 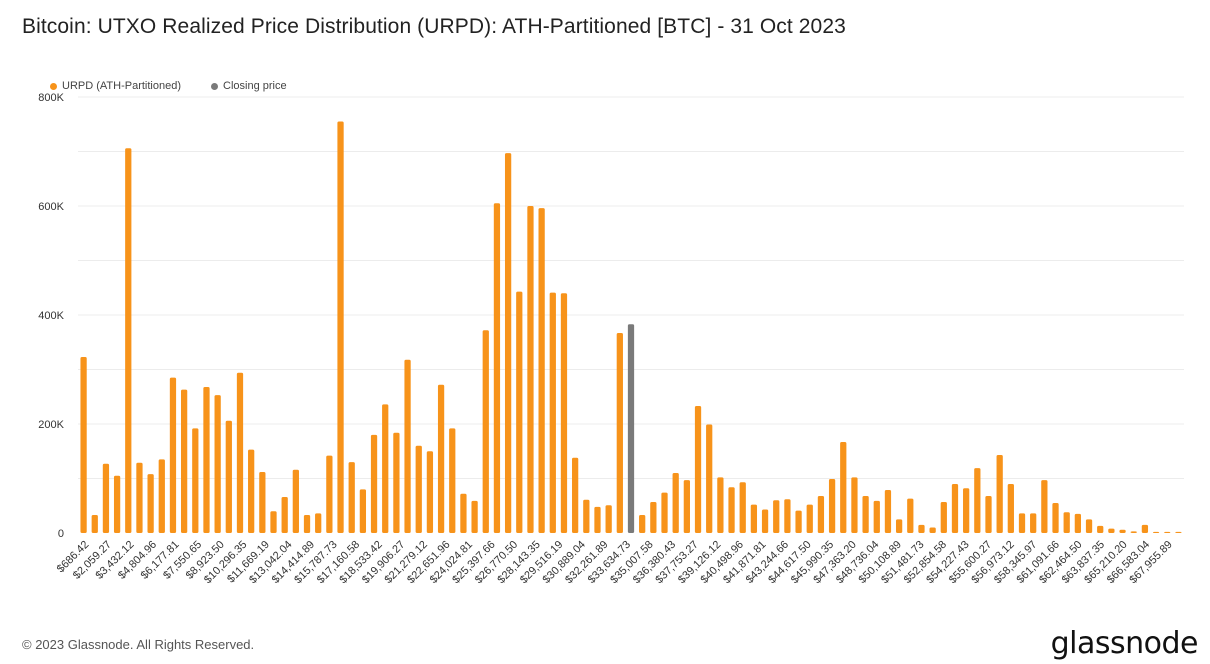 What do you see at coordinates (631, 428) in the screenshot?
I see `closing-price-bar` at bounding box center [631, 428].